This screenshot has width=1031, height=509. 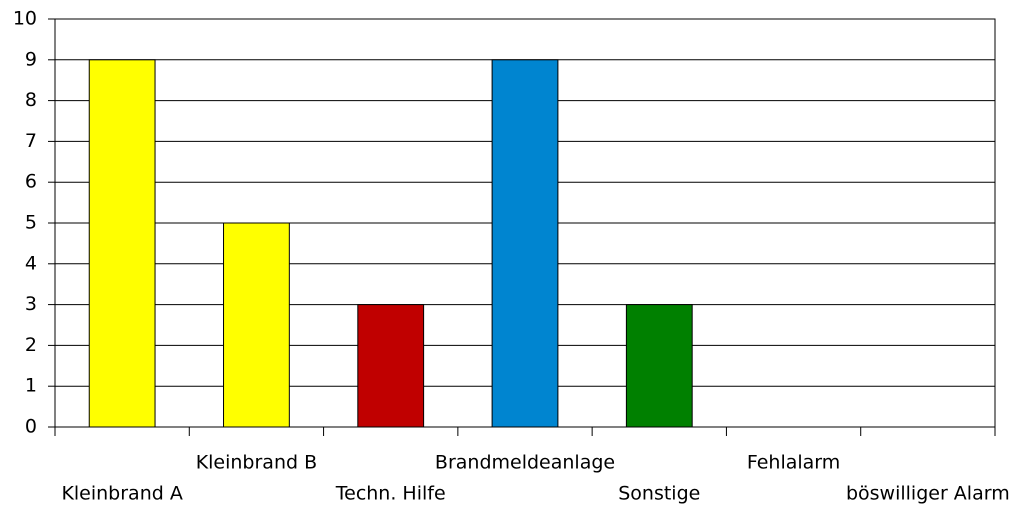 I want to click on y-tick-label: 3, so click(x=31, y=304).